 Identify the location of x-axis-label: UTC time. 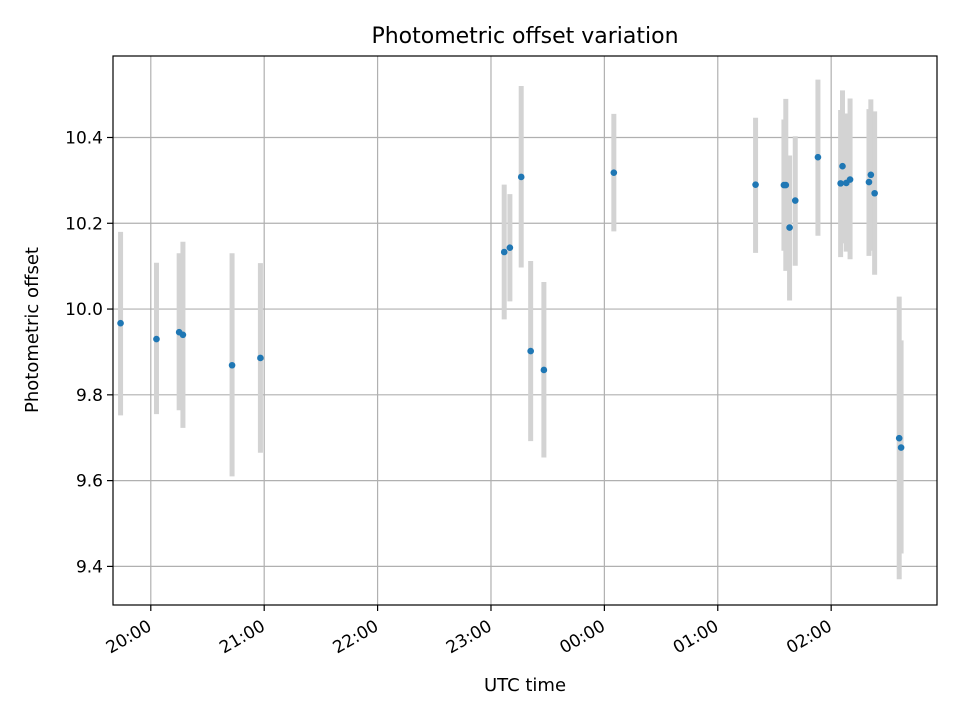
(525, 685).